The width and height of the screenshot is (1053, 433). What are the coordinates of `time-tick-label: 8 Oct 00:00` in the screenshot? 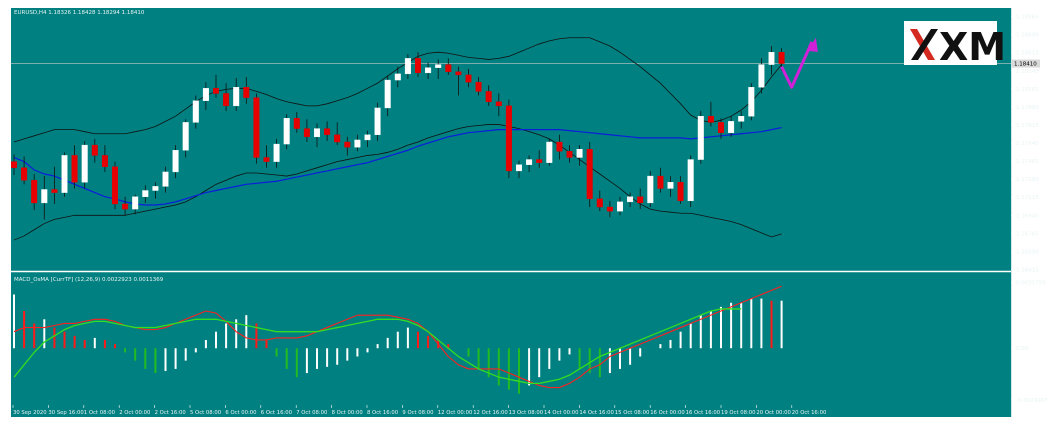 It's located at (348, 413).